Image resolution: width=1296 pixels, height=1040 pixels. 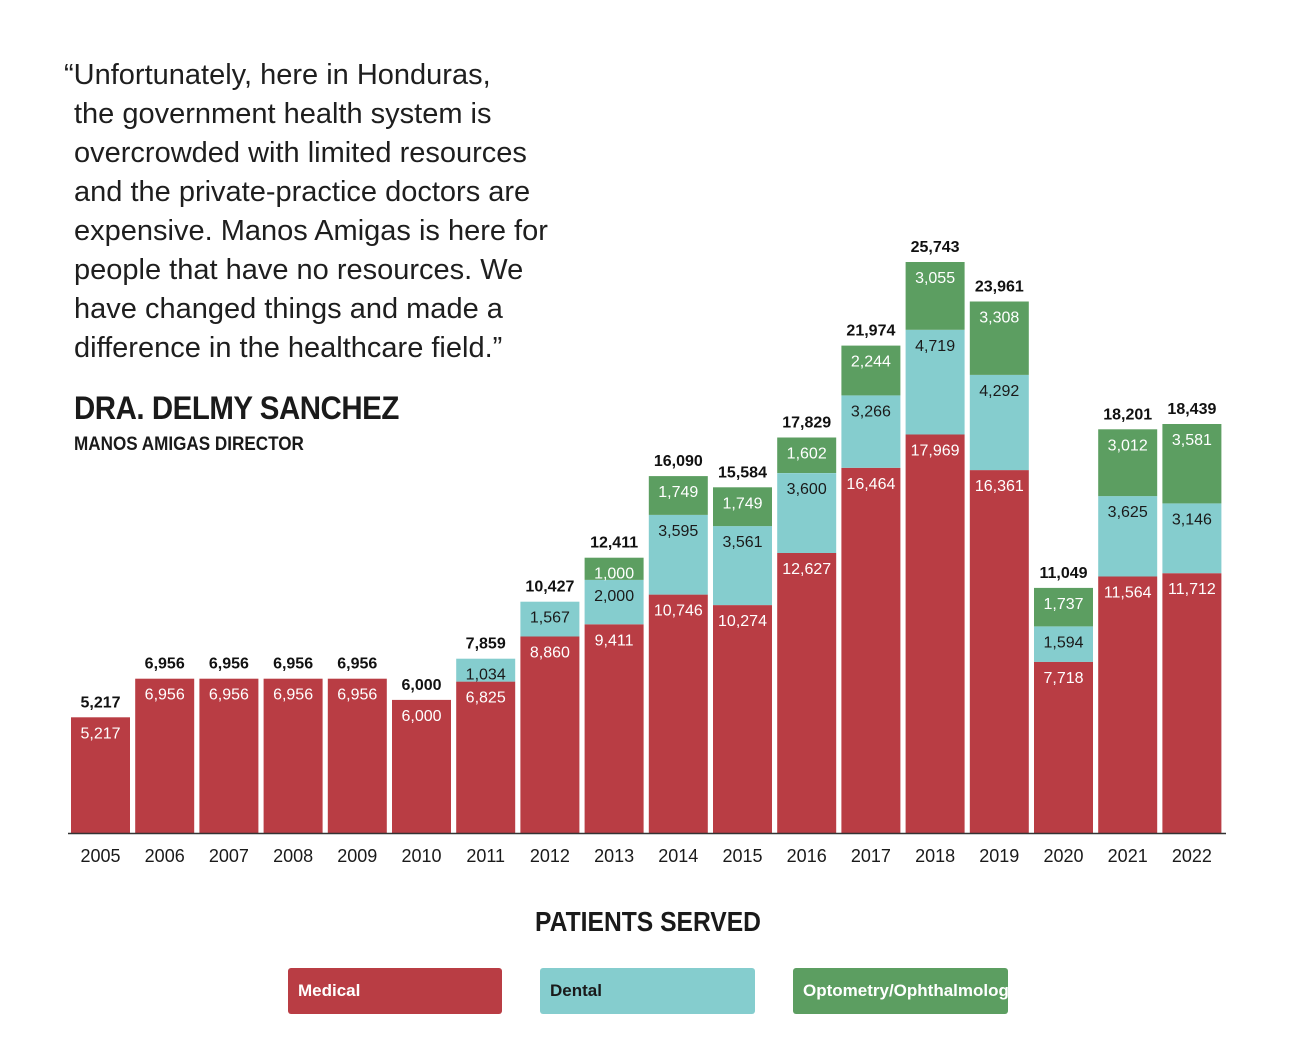 What do you see at coordinates (1128, 593) in the screenshot?
I see `segment-label-medical: 11,564` at bounding box center [1128, 593].